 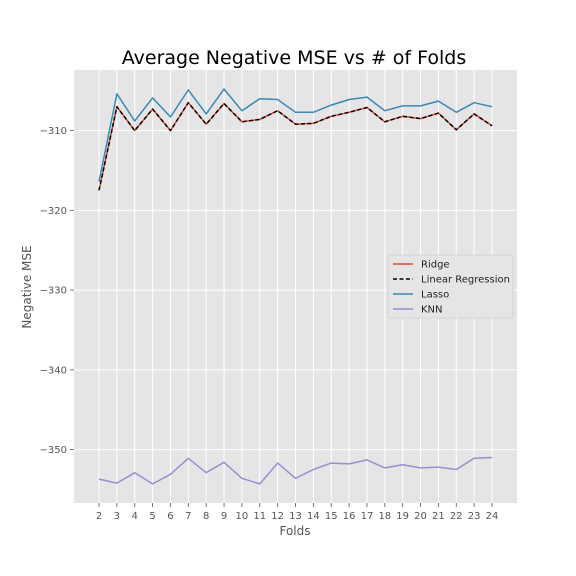 What do you see at coordinates (384, 516) in the screenshot?
I see `x-tick-label: 18` at bounding box center [384, 516].